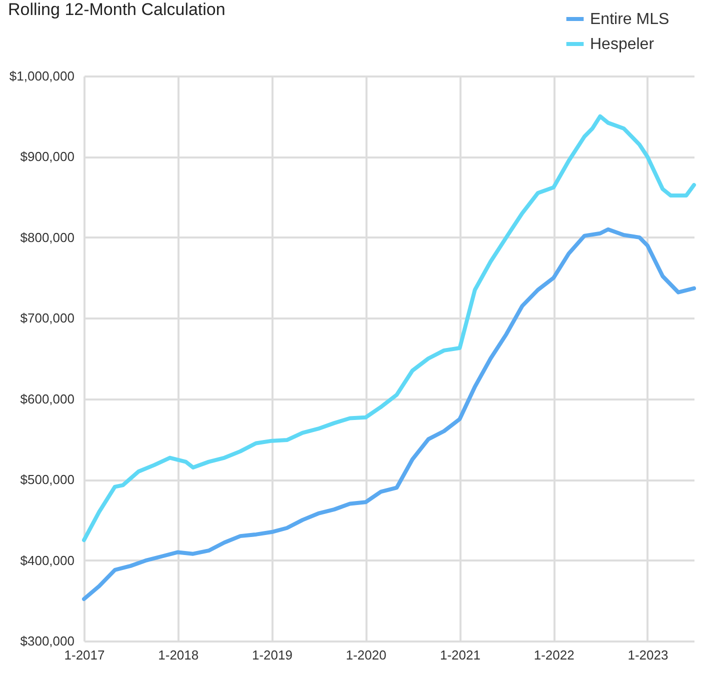 This screenshot has width=724, height=683. I want to click on y-tick-label: $300,000, so click(47, 641).